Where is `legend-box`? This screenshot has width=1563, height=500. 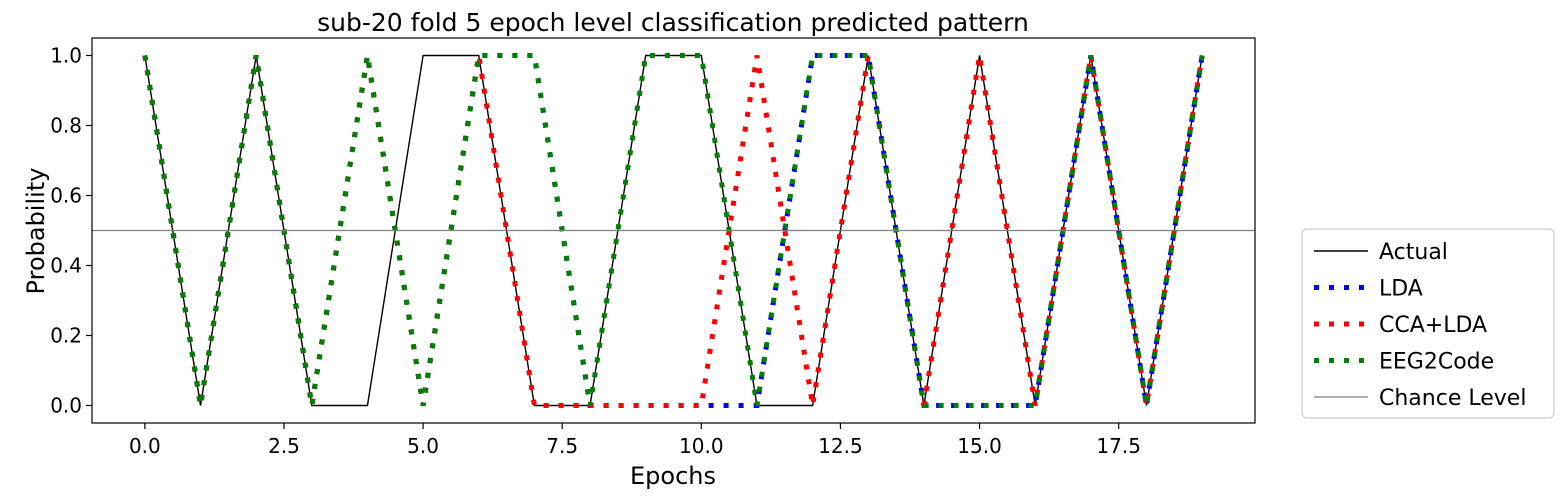
legend-box is located at coordinates (1428, 323).